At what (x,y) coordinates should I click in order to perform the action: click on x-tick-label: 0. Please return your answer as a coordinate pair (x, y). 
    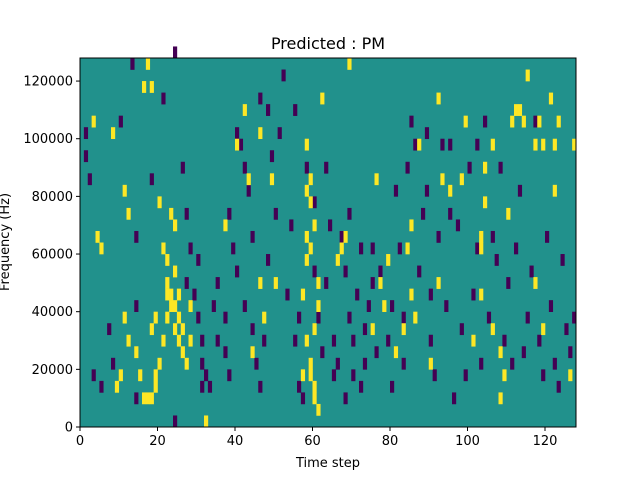
    Looking at the image, I should click on (80, 441).